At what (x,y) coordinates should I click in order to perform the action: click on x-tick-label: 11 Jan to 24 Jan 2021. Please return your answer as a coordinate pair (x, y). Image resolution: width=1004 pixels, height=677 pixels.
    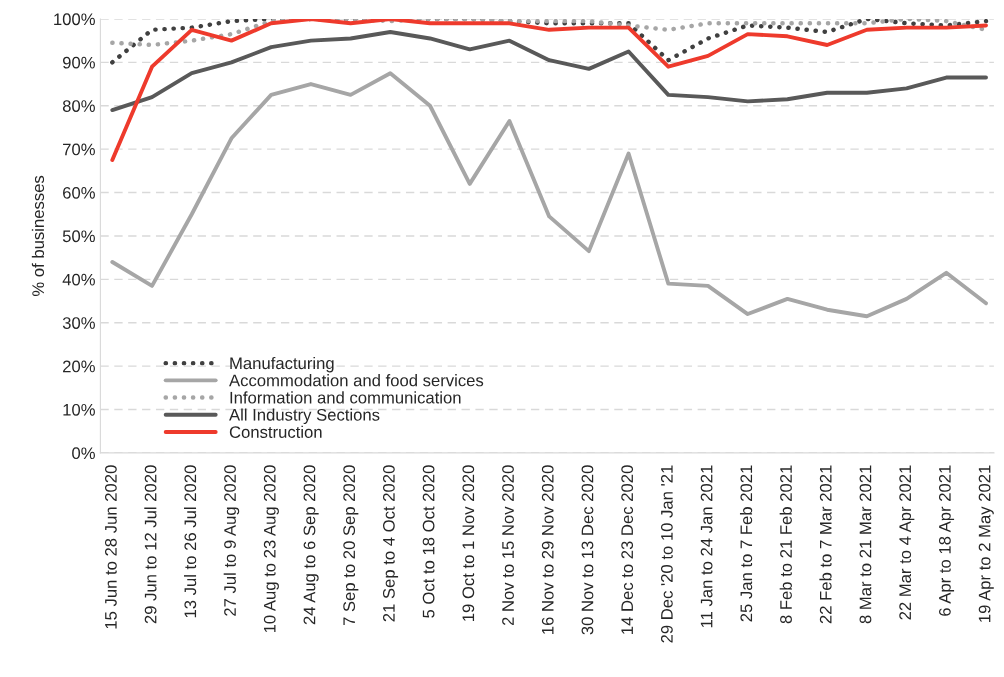
    Looking at the image, I should click on (706, 546).